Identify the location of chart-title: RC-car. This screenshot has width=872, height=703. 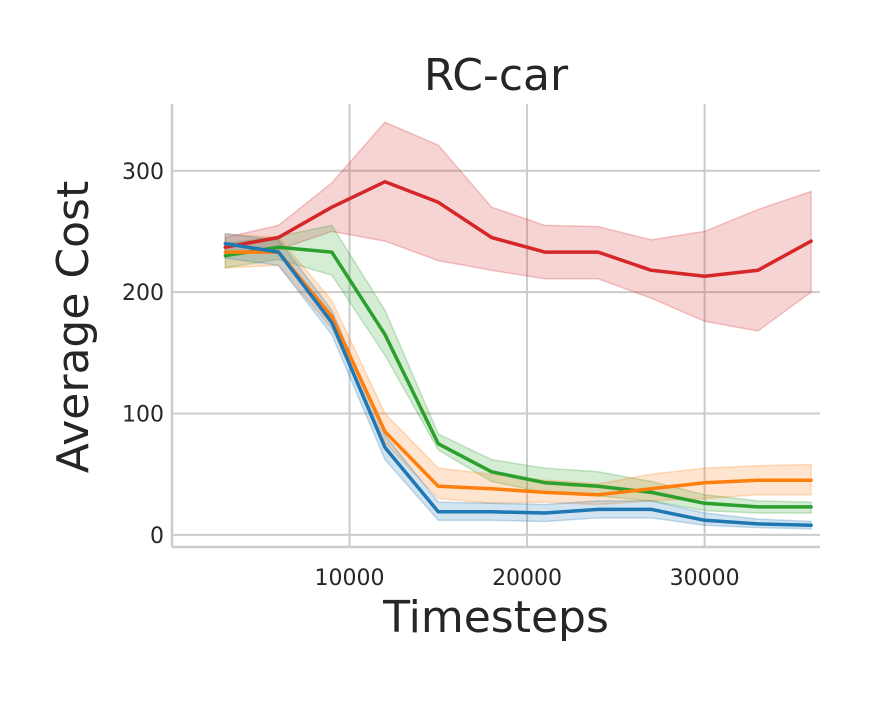
(496, 75).